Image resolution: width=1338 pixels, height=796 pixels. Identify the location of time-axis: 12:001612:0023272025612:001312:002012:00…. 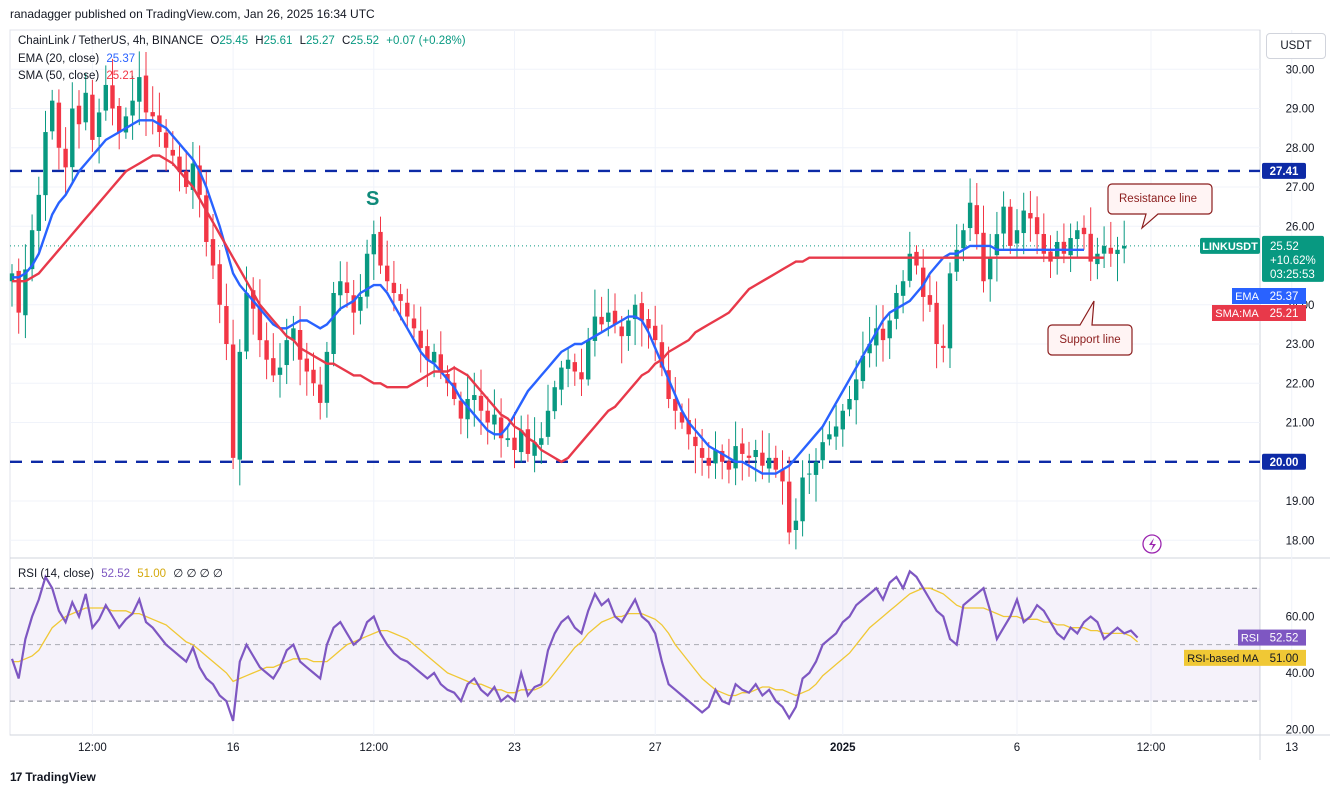
(708, 748).